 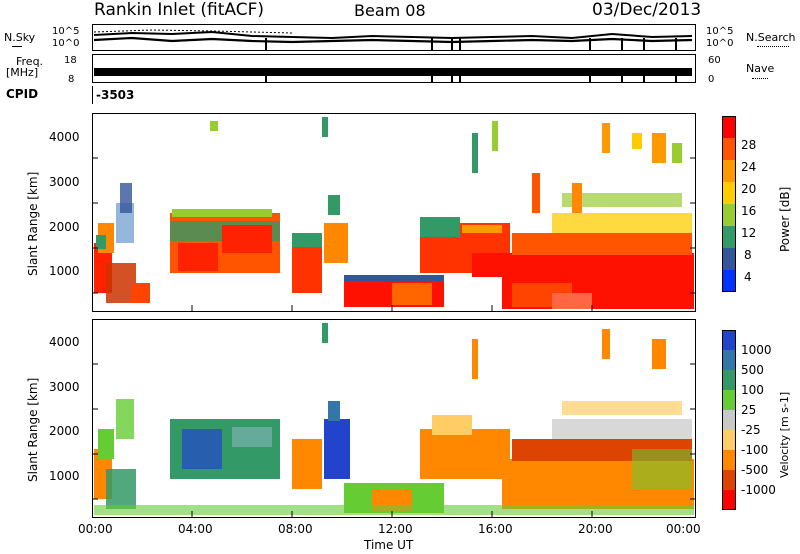 I want to click on velocity-cbar-label: Velocity [m s-1], so click(x=784, y=434).